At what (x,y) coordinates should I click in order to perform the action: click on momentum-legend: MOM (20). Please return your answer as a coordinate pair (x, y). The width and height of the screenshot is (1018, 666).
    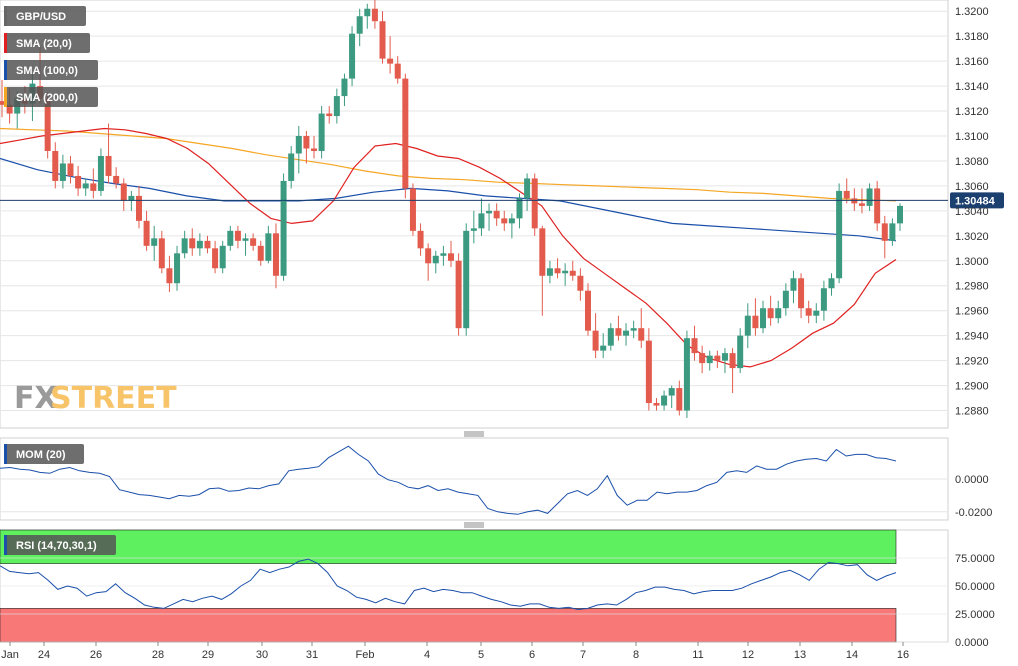
    Looking at the image, I should click on (44, 454).